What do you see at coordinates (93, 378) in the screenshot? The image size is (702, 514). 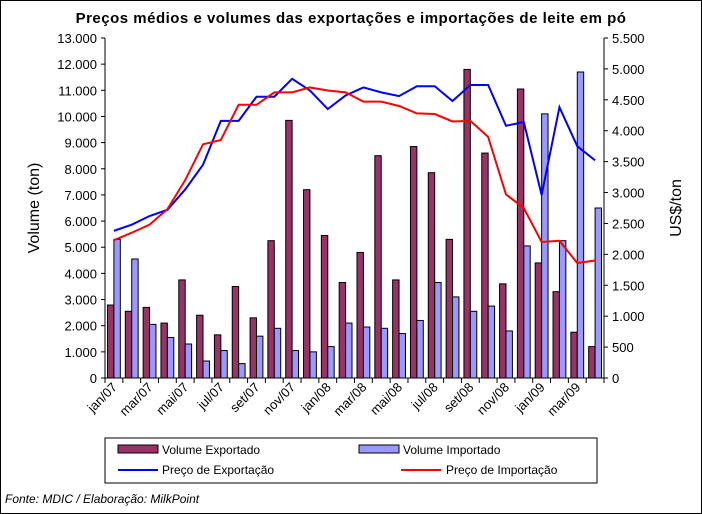 I see `y-tick-label: 0` at bounding box center [93, 378].